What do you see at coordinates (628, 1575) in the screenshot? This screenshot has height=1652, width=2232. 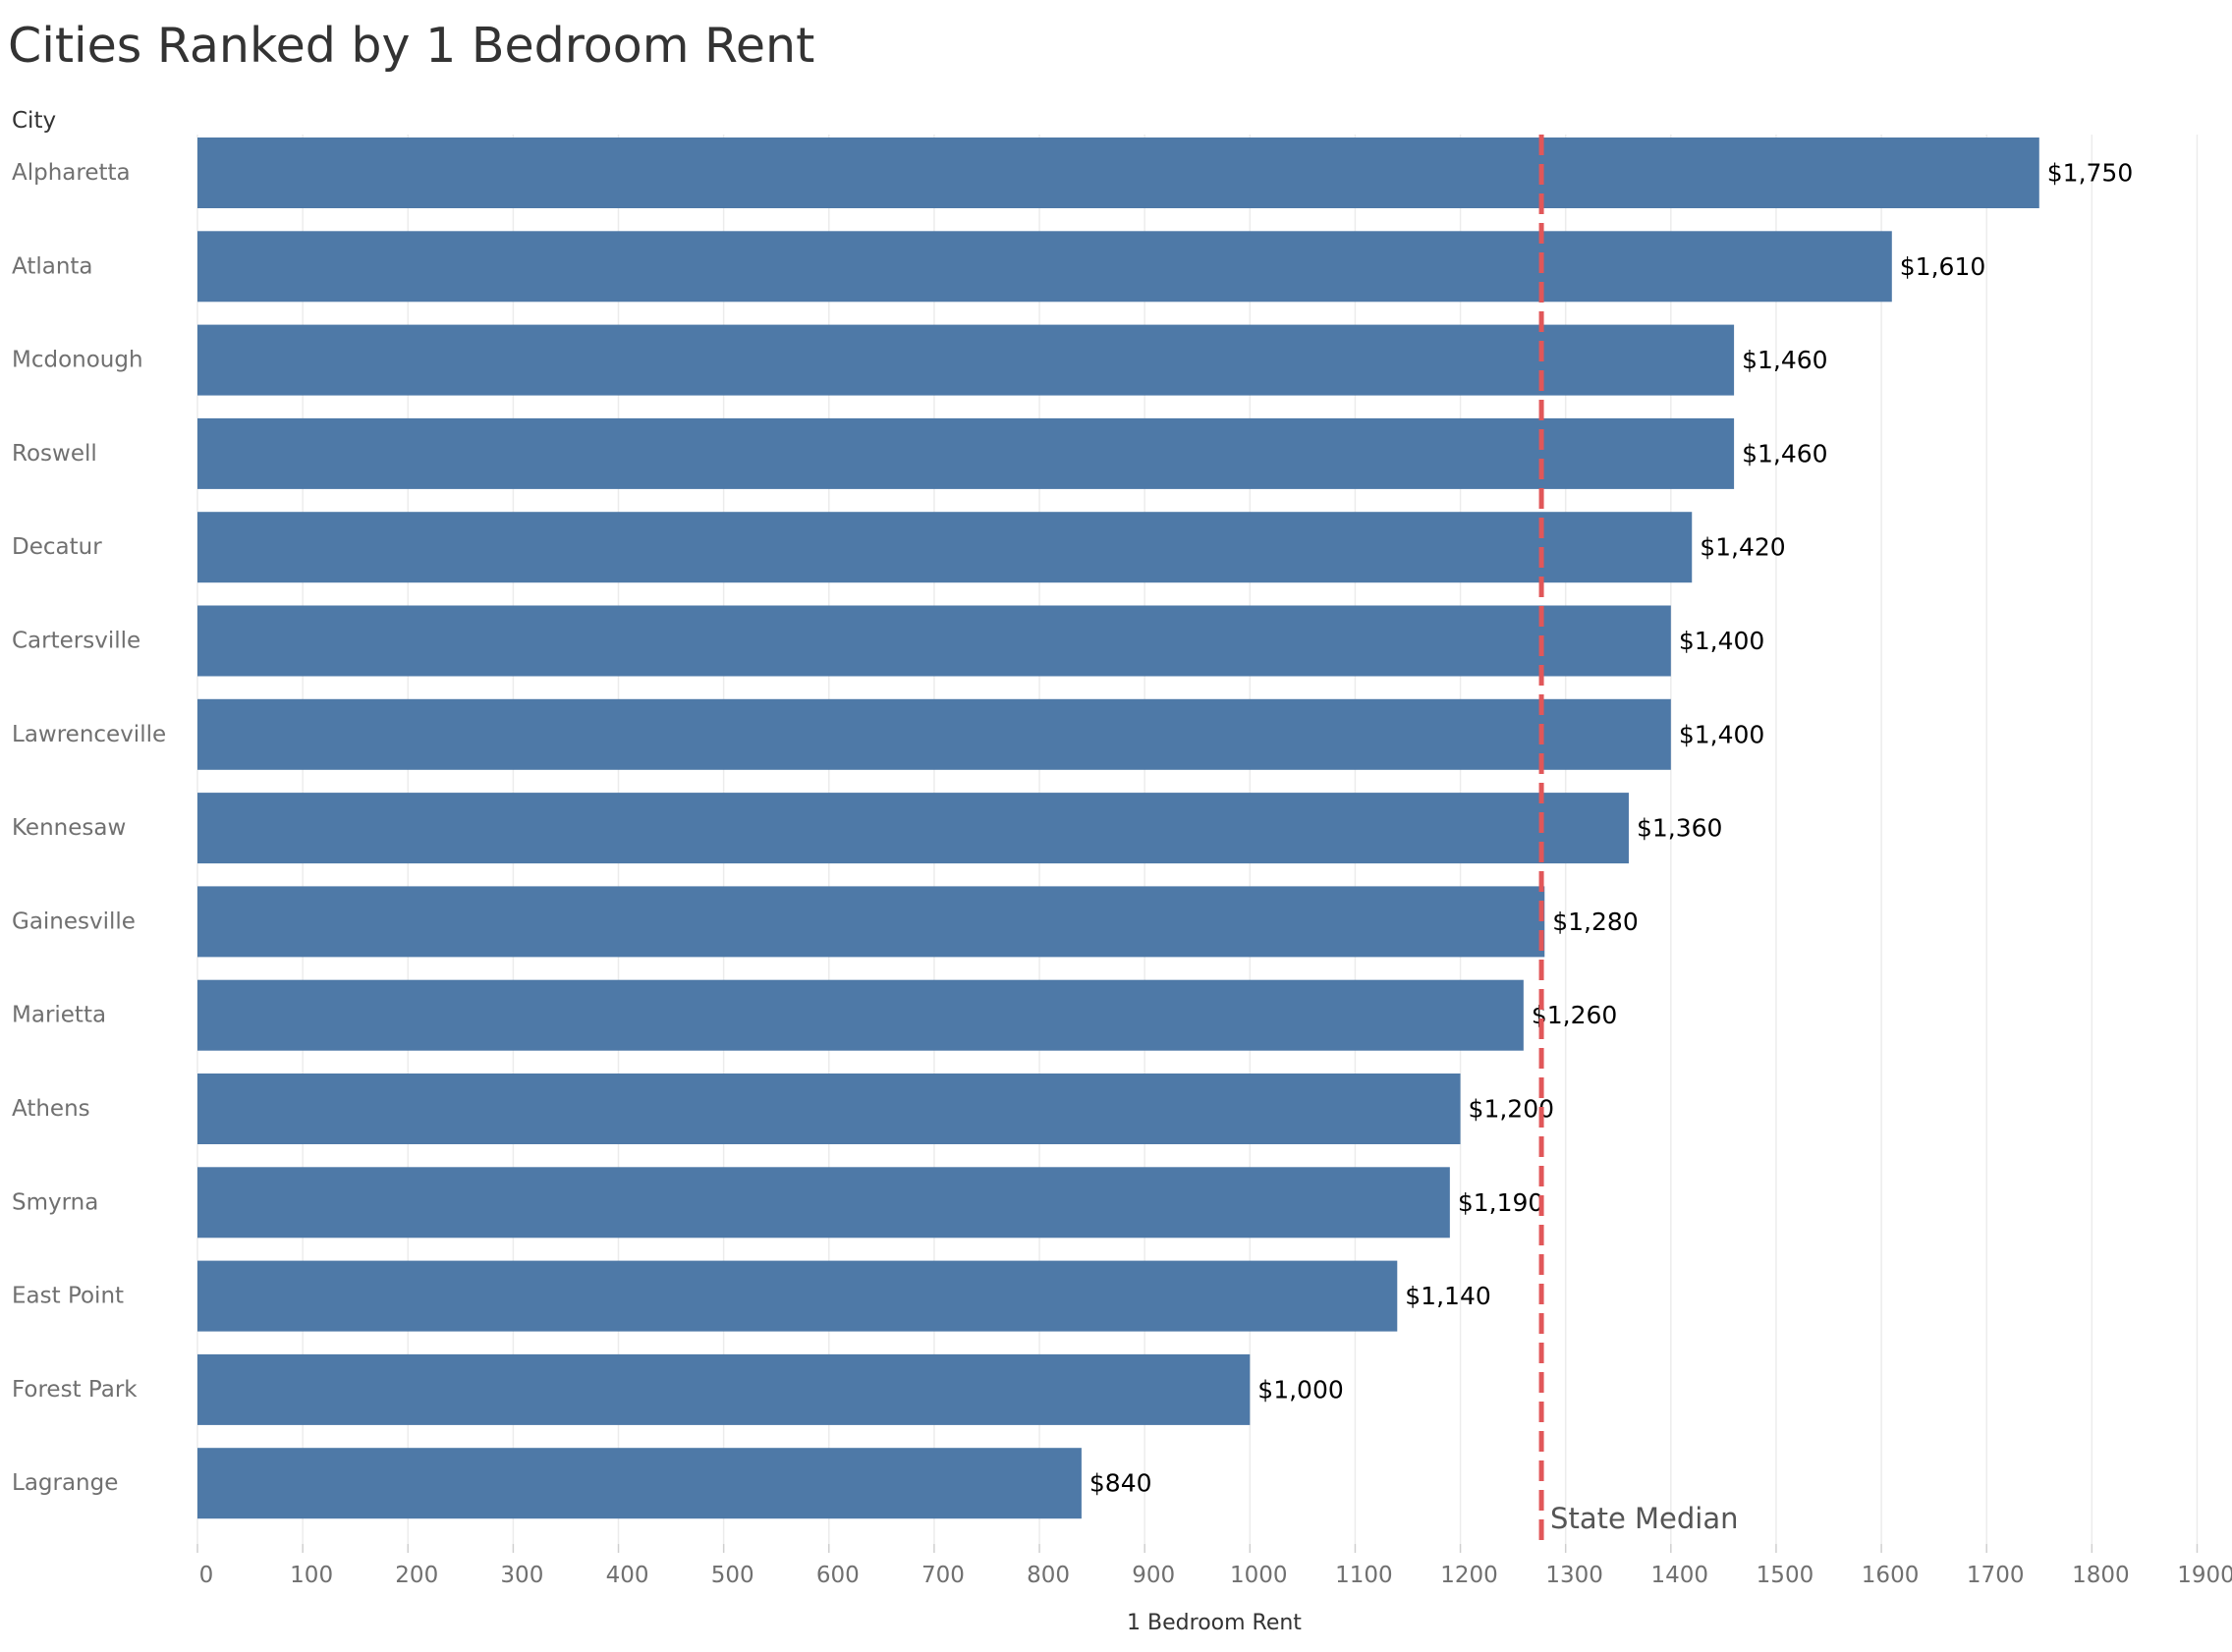 I see `x-tick-label: 400` at bounding box center [628, 1575].